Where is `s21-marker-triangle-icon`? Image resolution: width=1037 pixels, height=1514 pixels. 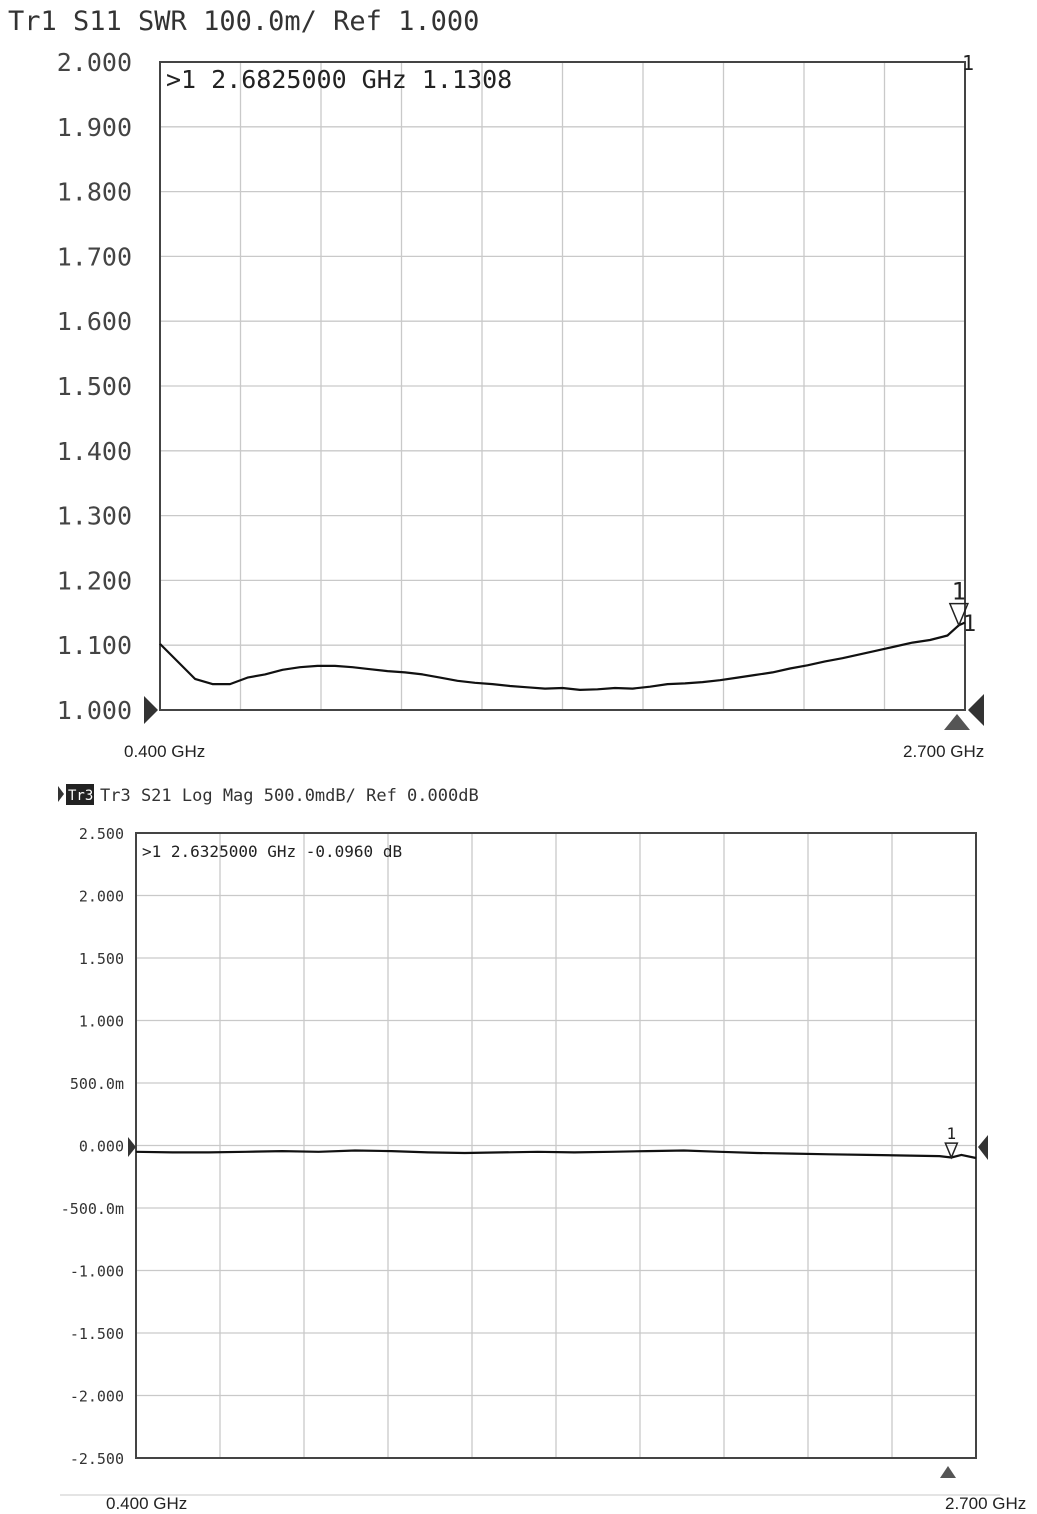
s21-marker-triangle-icon is located at coordinates (951, 1151).